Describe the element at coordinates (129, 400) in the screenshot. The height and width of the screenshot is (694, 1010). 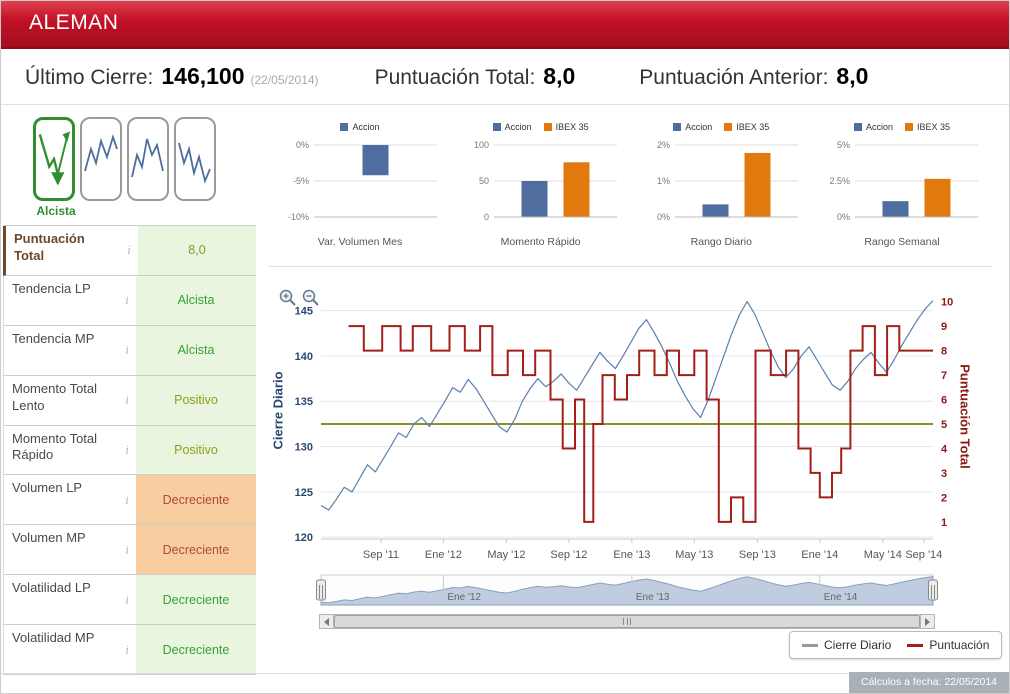
I see `indicator-row: Momento Total Lento i Positivo` at that location.